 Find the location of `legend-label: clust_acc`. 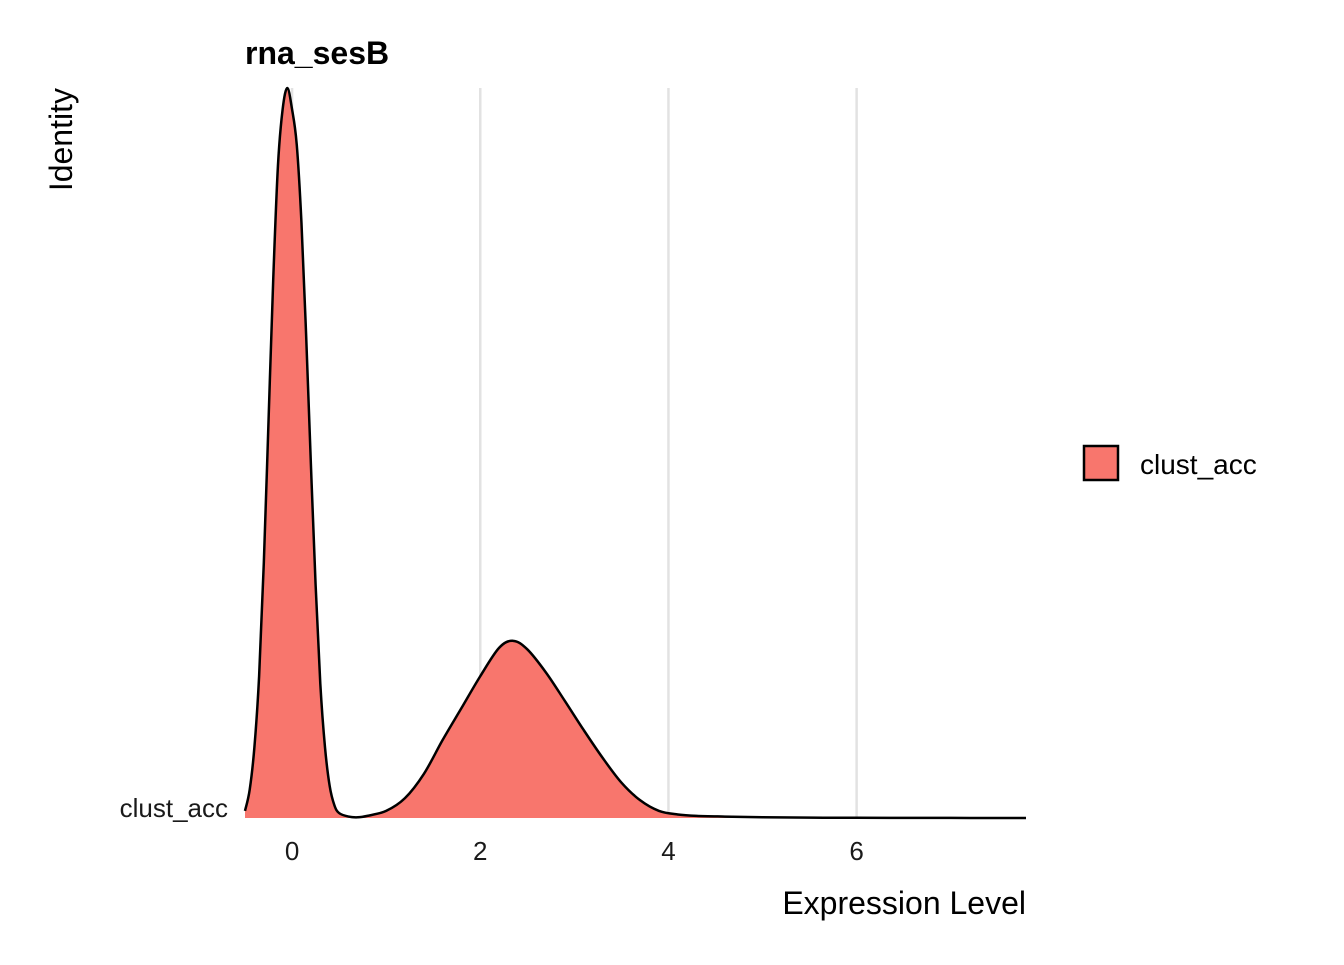

legend-label: clust_acc is located at coordinates (1198, 464).